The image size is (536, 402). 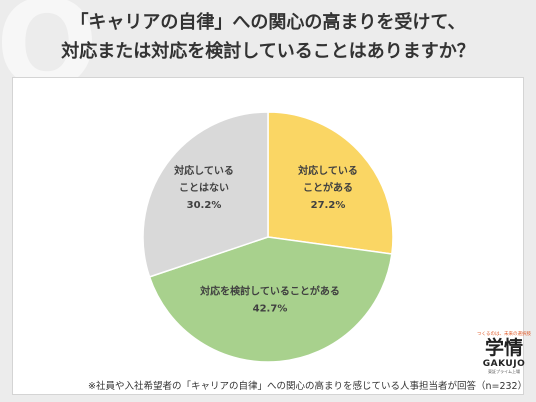 What do you see at coordinates (269, 291) in the screenshot?
I see `slice-category-label: 対応を検討していることがある` at bounding box center [269, 291].